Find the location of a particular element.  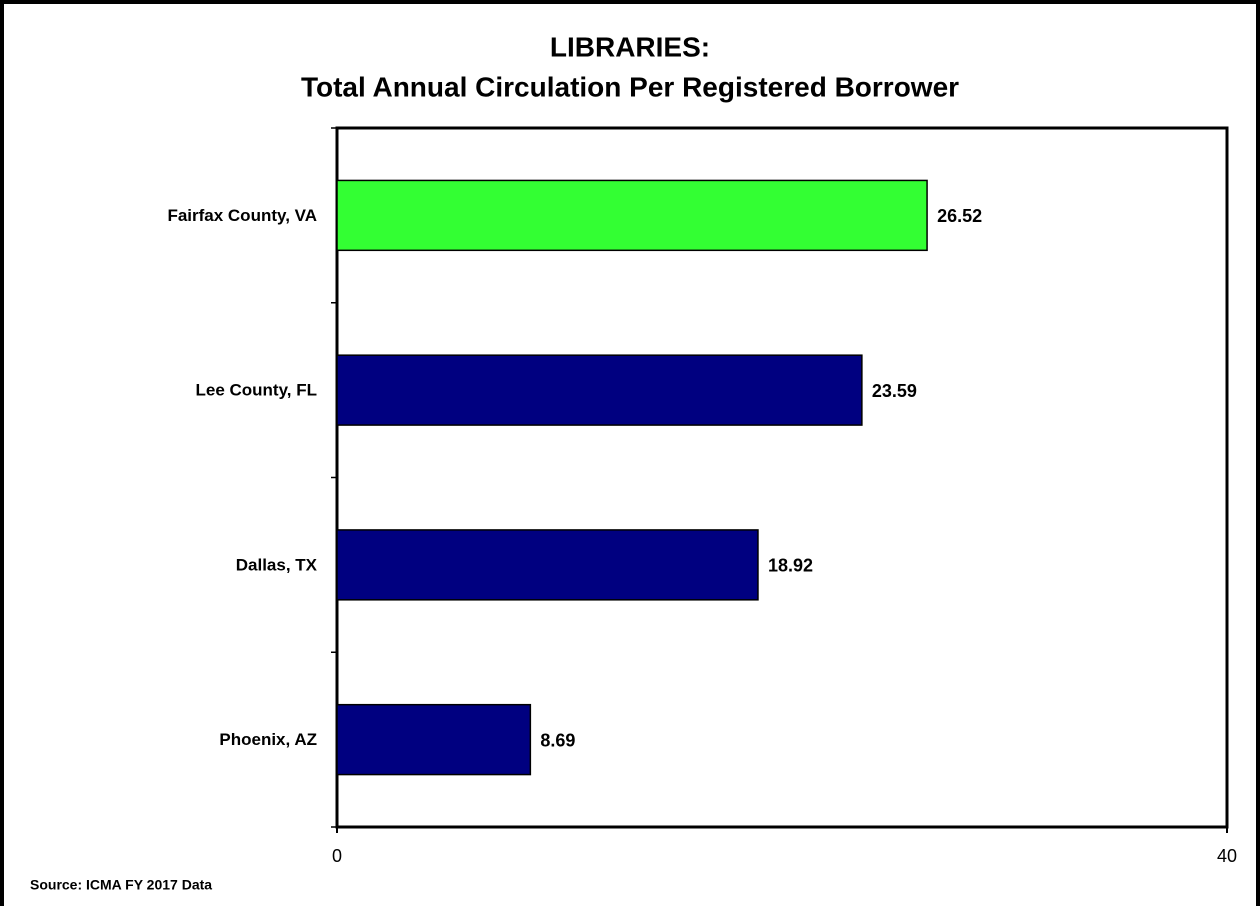

y-tick-label: Fairfax County, VA is located at coordinates (242, 215).